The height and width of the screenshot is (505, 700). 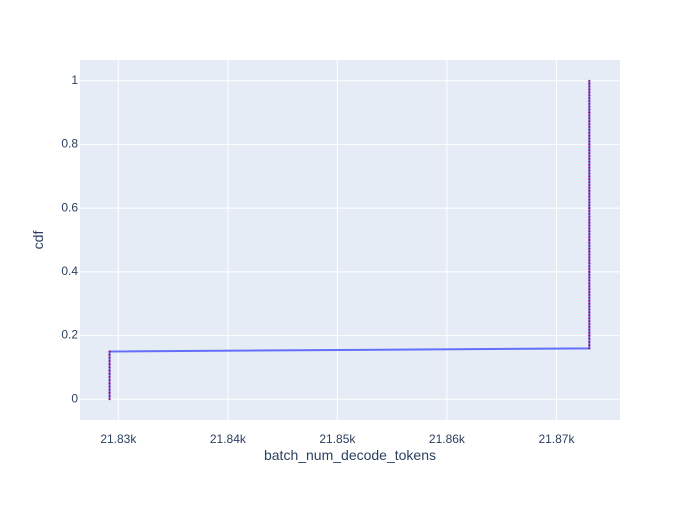 I want to click on x-tick-label: 21.85k, so click(x=337, y=439).